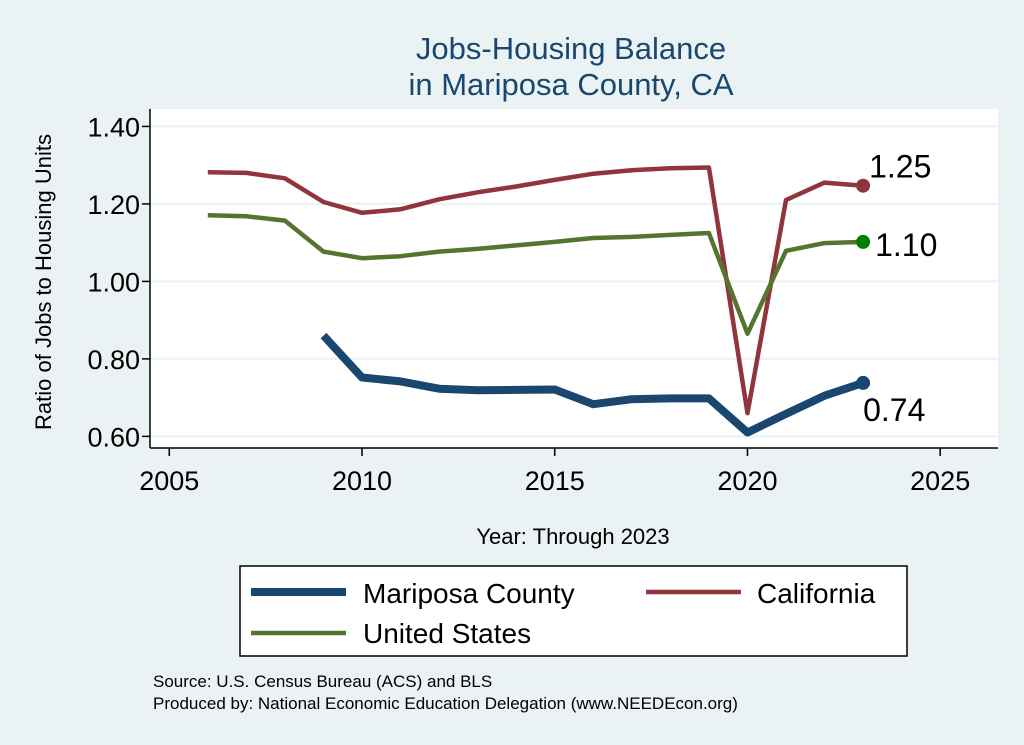  I want to click on legend-label-mariposa: Mariposa County, so click(469, 593).